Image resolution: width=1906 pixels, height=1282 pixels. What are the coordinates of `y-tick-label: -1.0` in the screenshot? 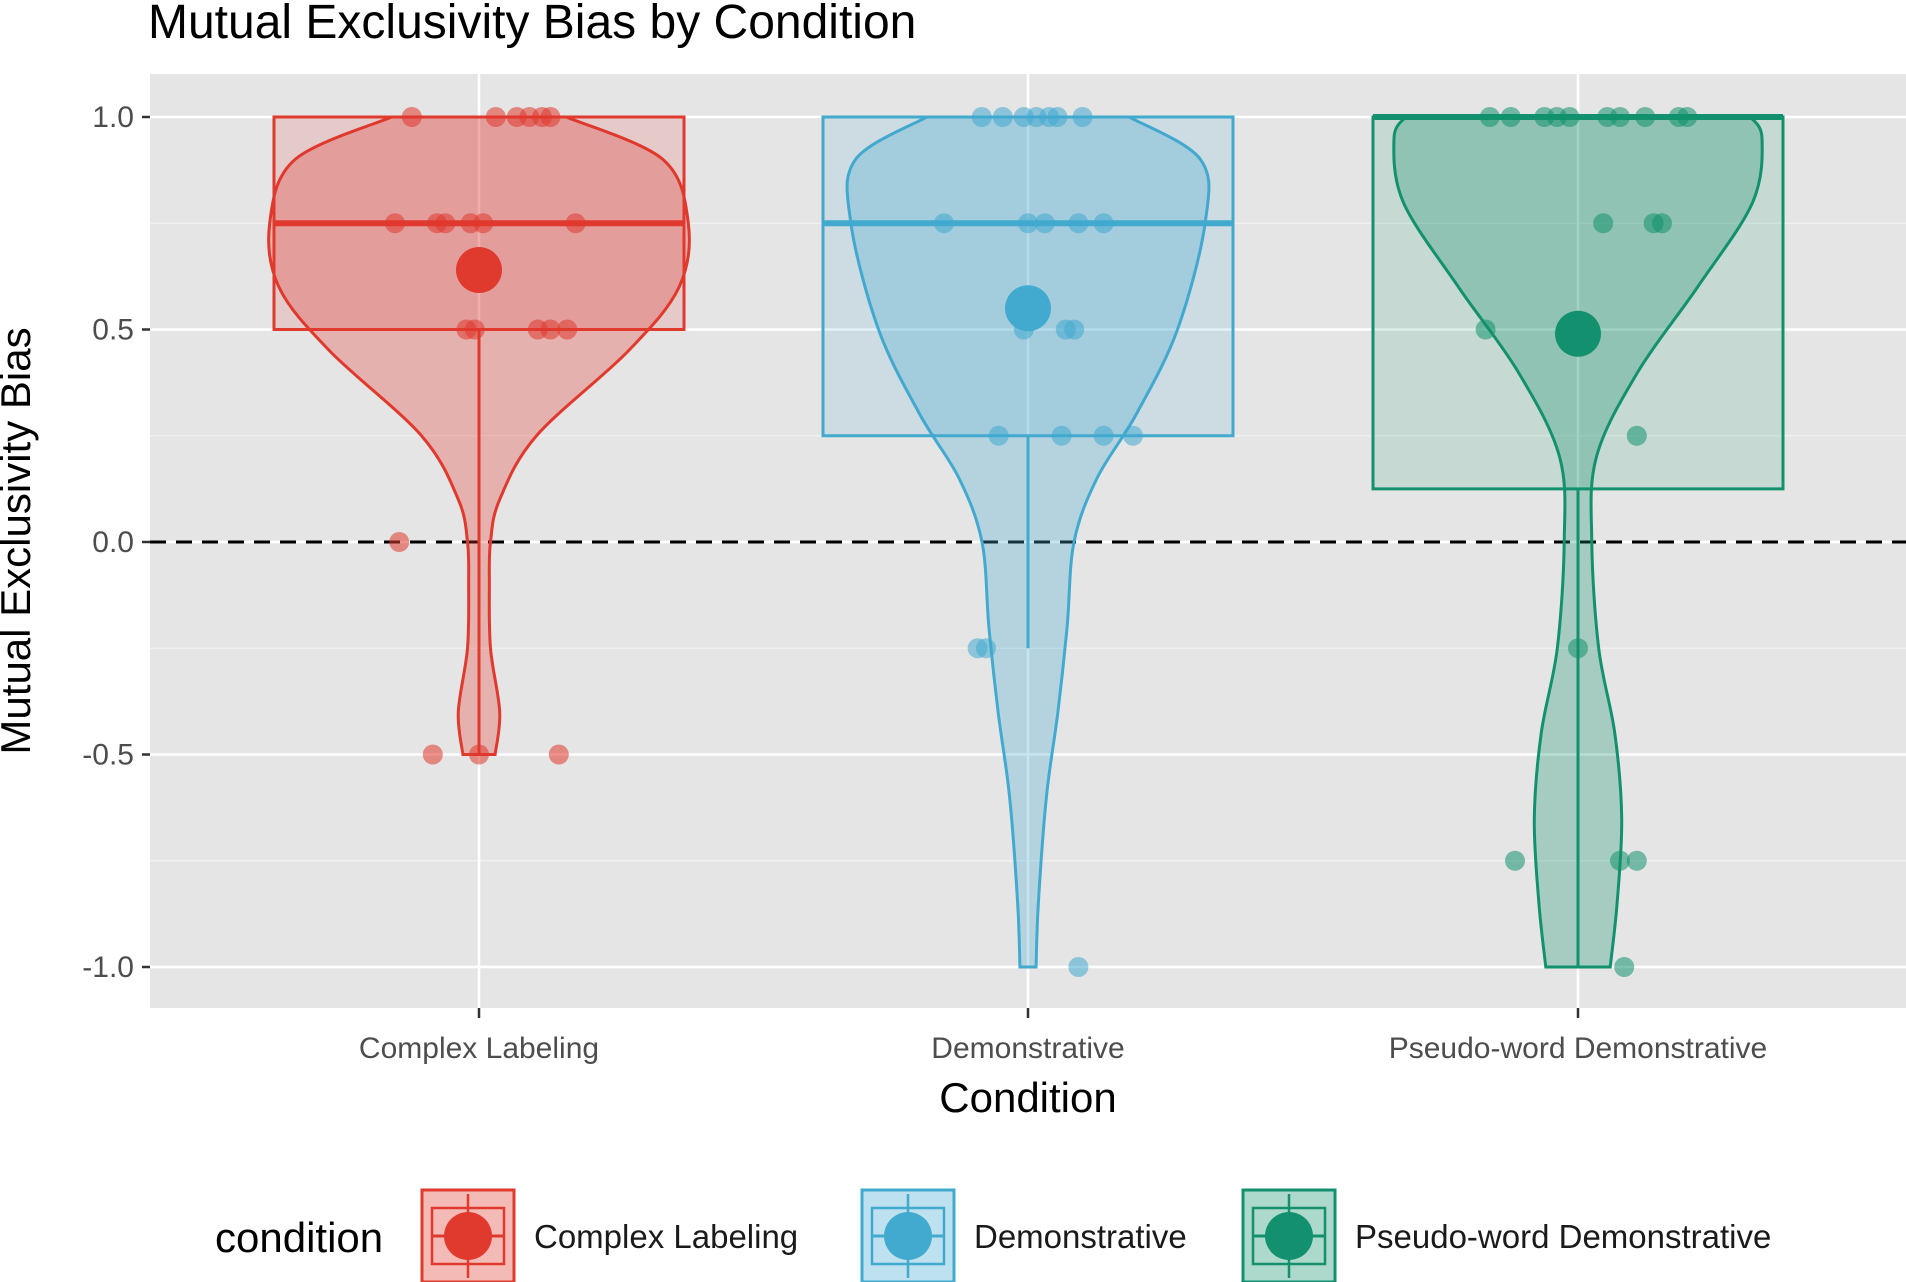 It's located at (108, 967).